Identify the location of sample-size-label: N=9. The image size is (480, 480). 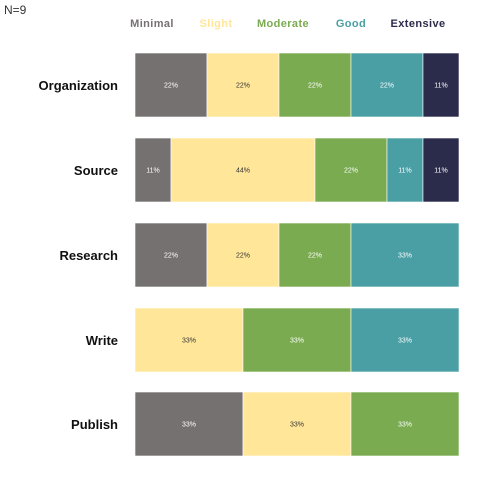
(15, 10).